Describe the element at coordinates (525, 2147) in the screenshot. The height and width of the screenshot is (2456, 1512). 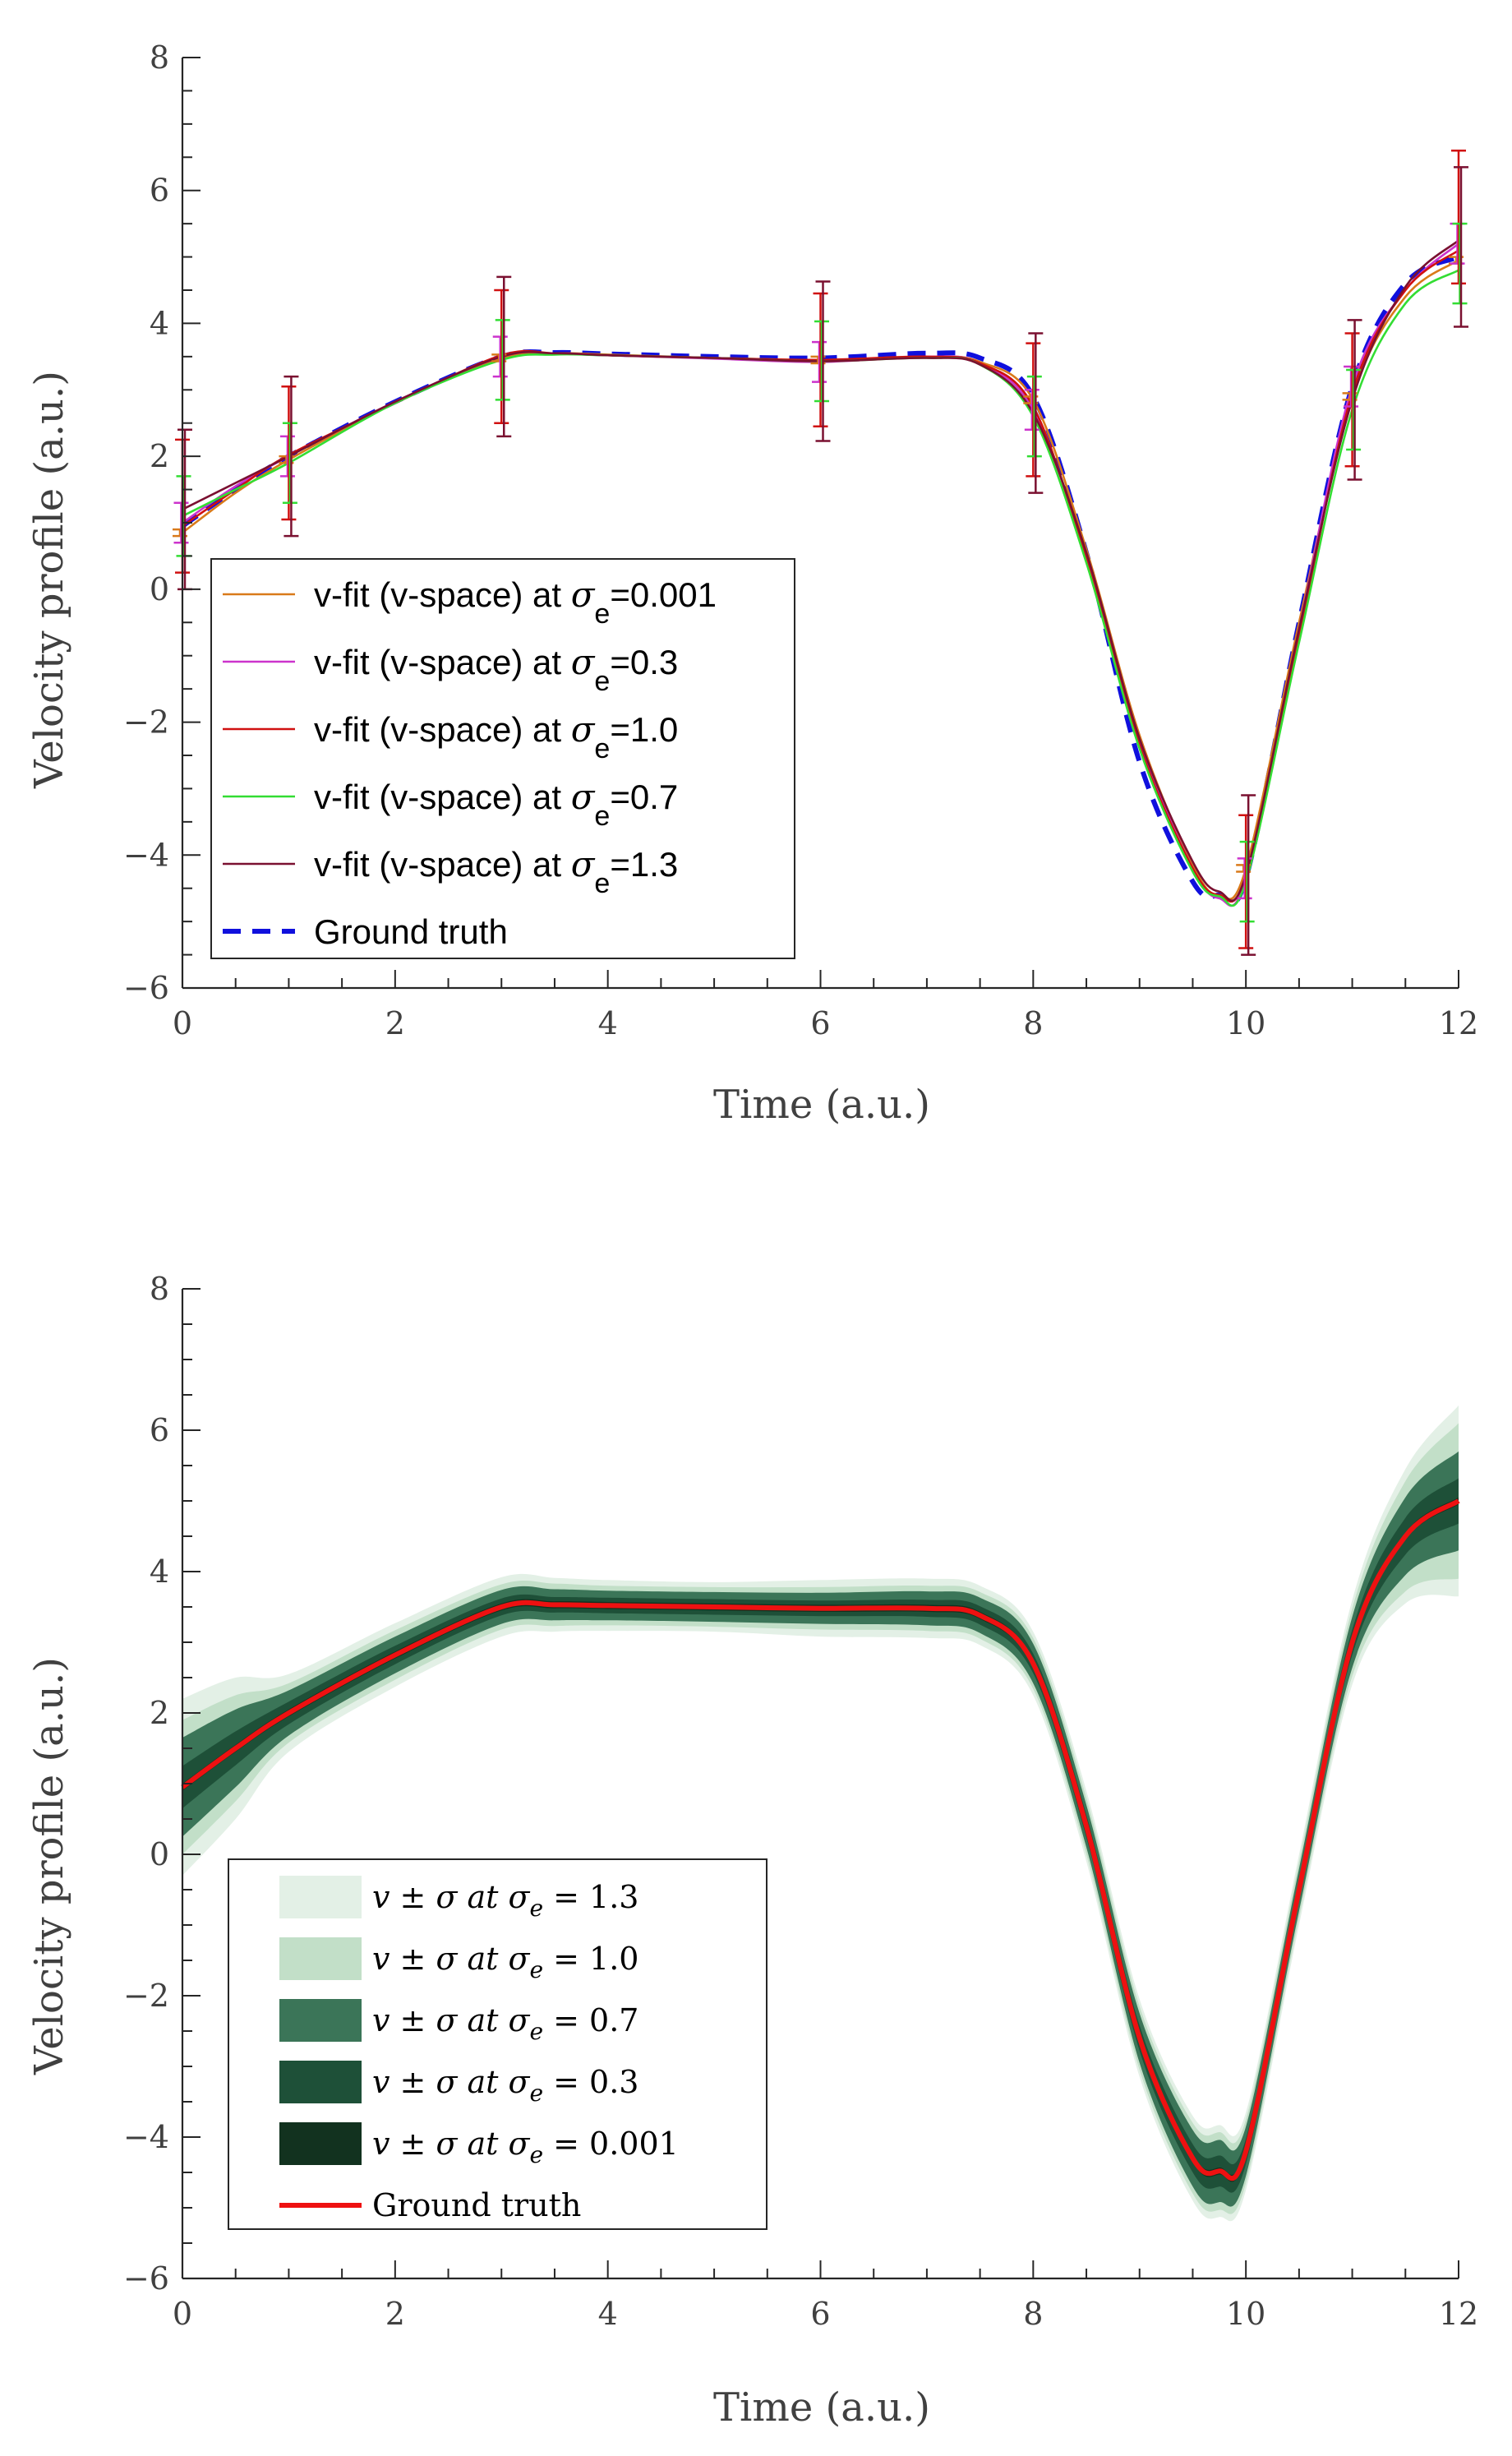
I see `bottom-legend-label: v ± σ at σe = 0.001` at that location.